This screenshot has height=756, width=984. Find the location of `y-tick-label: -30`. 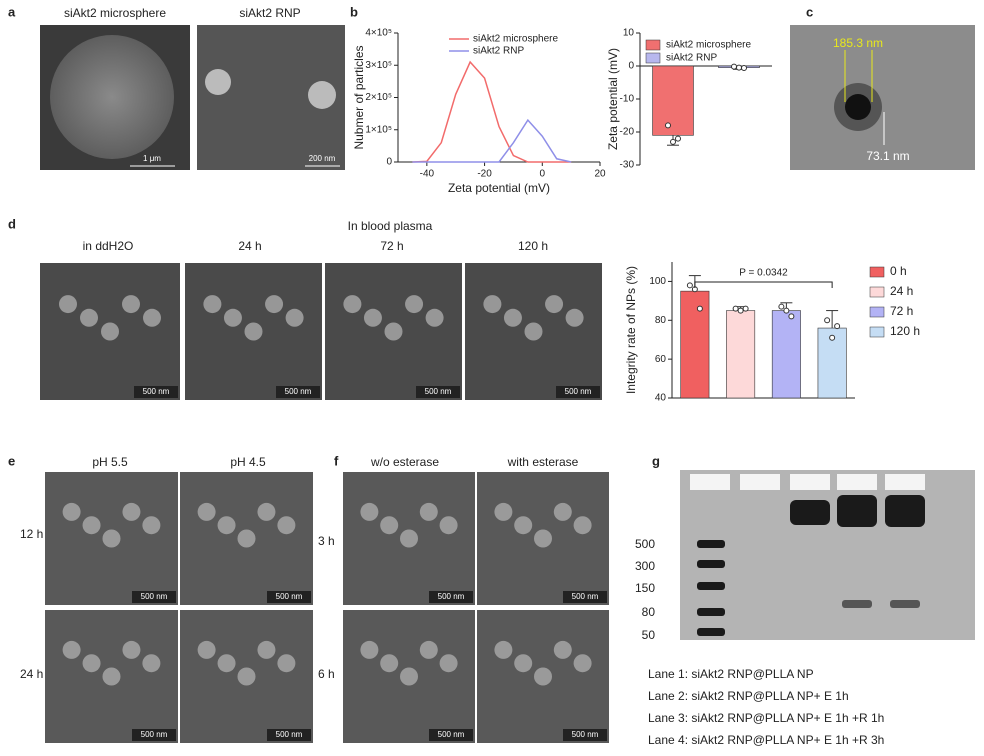

y-tick-label: -30 is located at coordinates (627, 165).